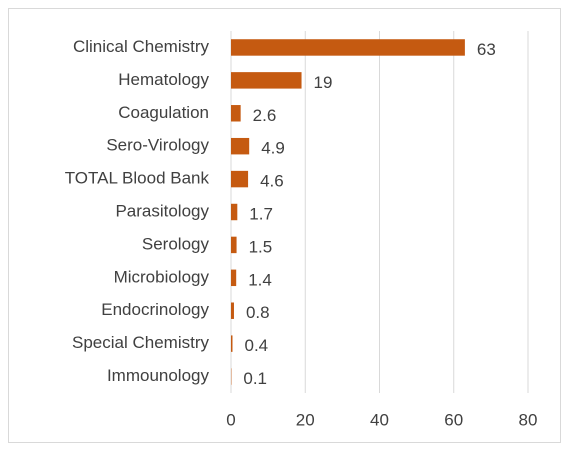 This screenshot has width=570, height=452. What do you see at coordinates (528, 419) in the screenshot?
I see `x-tick-label: 80` at bounding box center [528, 419].